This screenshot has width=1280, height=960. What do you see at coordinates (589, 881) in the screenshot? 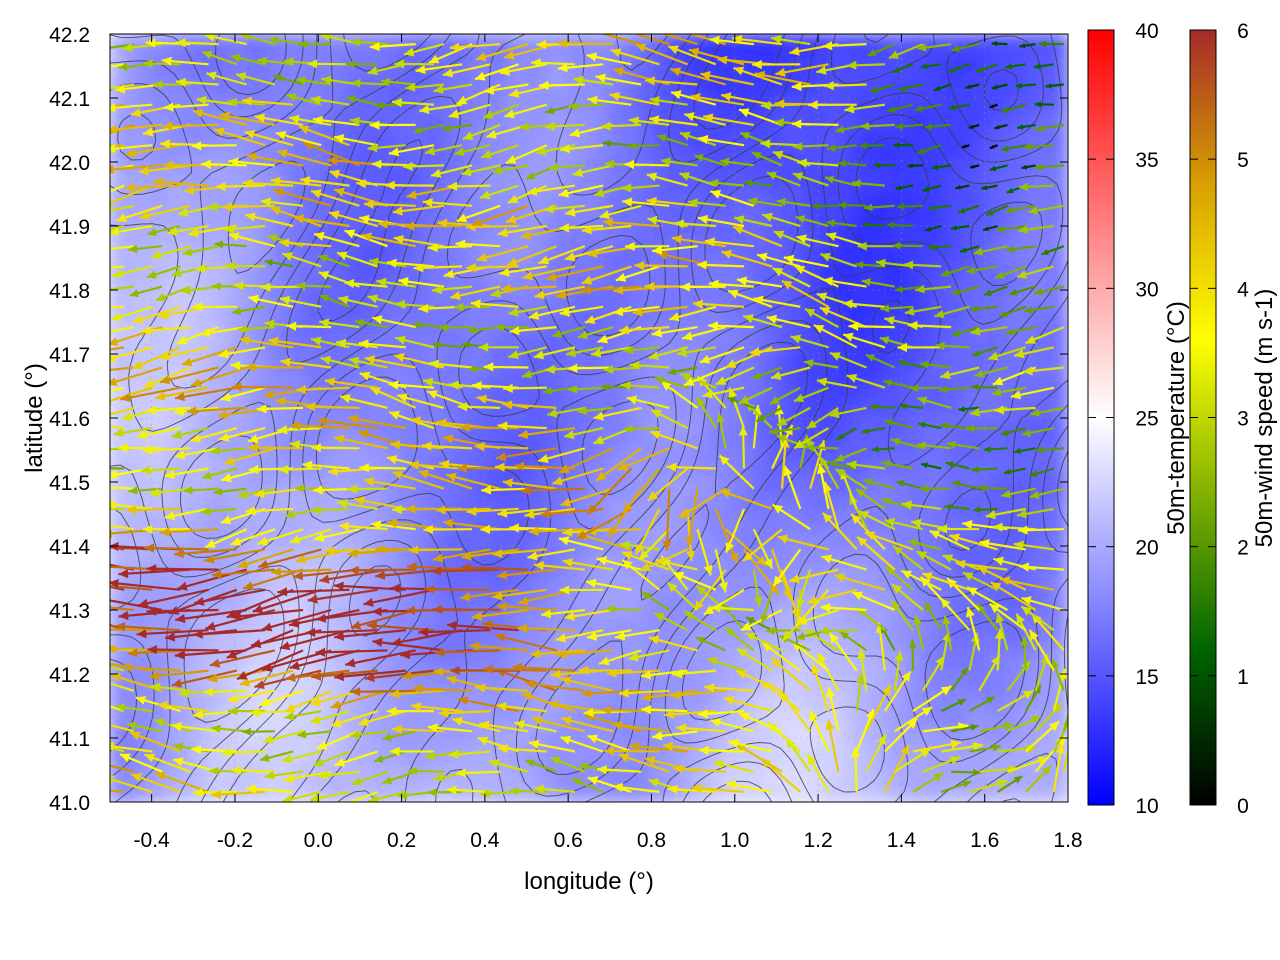
I see `x-axis-label: longitude (°)` at bounding box center [589, 881].